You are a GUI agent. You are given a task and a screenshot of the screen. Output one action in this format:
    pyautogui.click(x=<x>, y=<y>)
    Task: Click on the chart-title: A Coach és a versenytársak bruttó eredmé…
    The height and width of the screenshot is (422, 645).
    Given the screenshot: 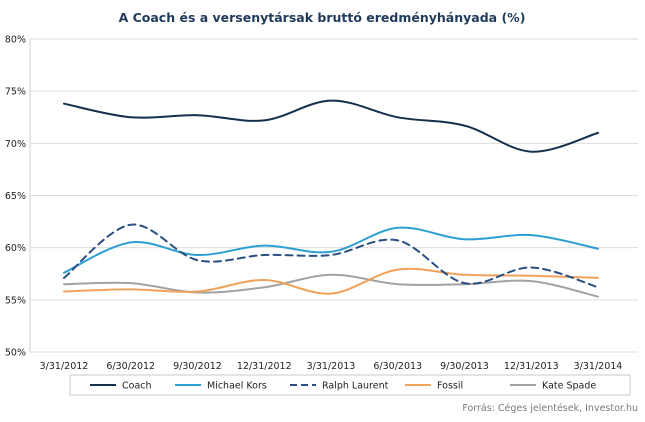 What is the action you would take?
    pyautogui.click(x=322, y=17)
    